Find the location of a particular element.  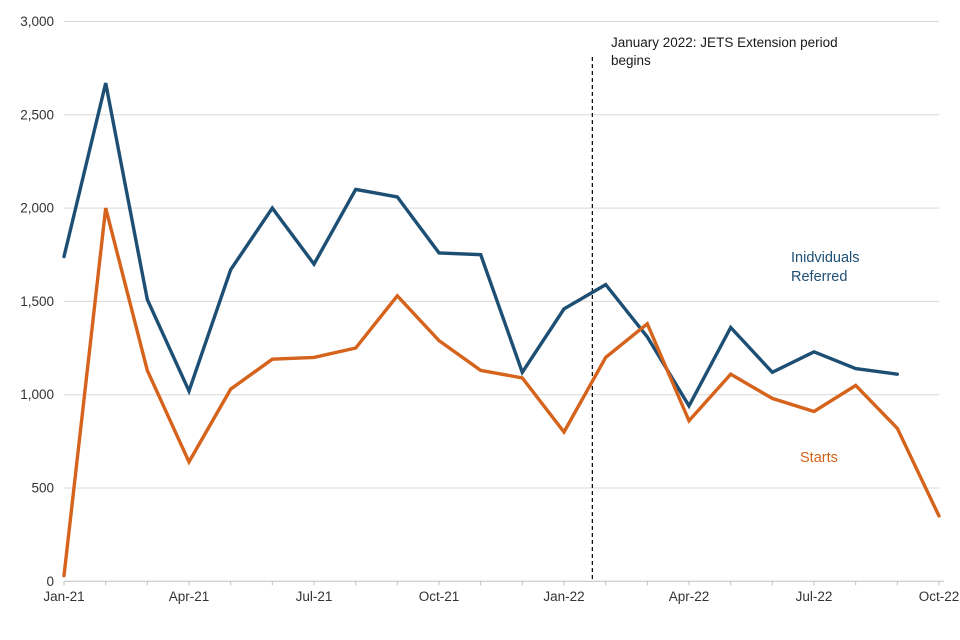

series-label-individuals-referred-line1: Inidviduals is located at coordinates (825, 258).